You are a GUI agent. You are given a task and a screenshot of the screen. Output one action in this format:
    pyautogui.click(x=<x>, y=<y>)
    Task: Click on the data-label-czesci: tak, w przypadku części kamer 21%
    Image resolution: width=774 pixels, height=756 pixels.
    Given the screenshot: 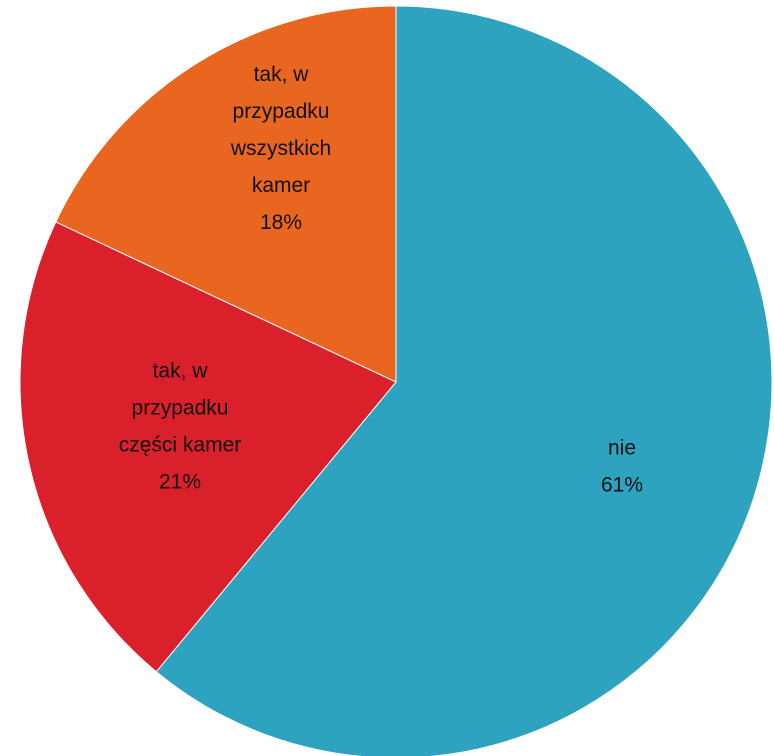 What is the action you would take?
    pyautogui.click(x=180, y=427)
    